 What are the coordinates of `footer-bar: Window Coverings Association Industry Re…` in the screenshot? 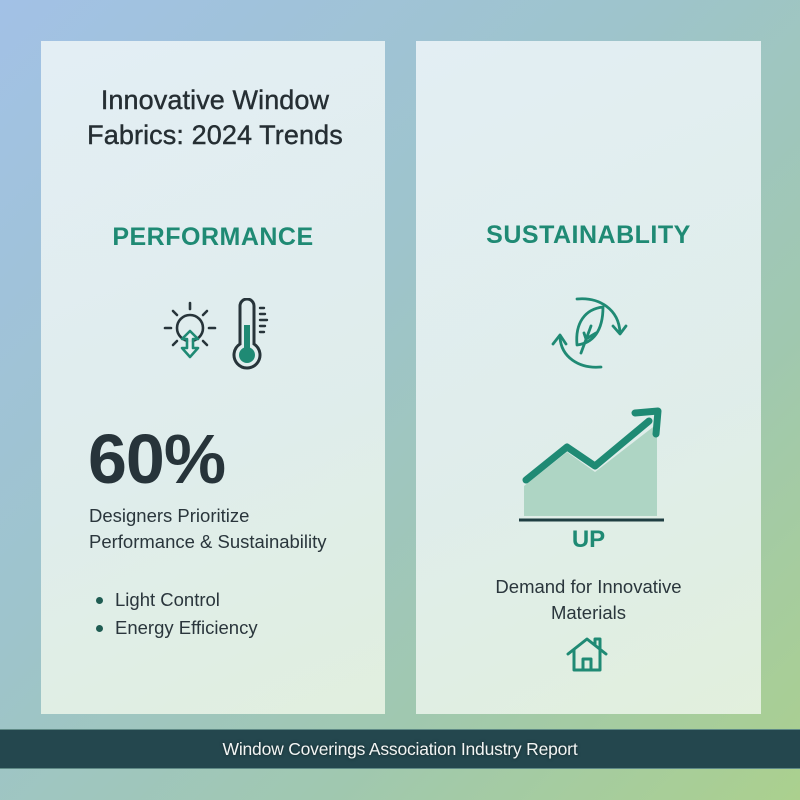 It's located at (400, 749).